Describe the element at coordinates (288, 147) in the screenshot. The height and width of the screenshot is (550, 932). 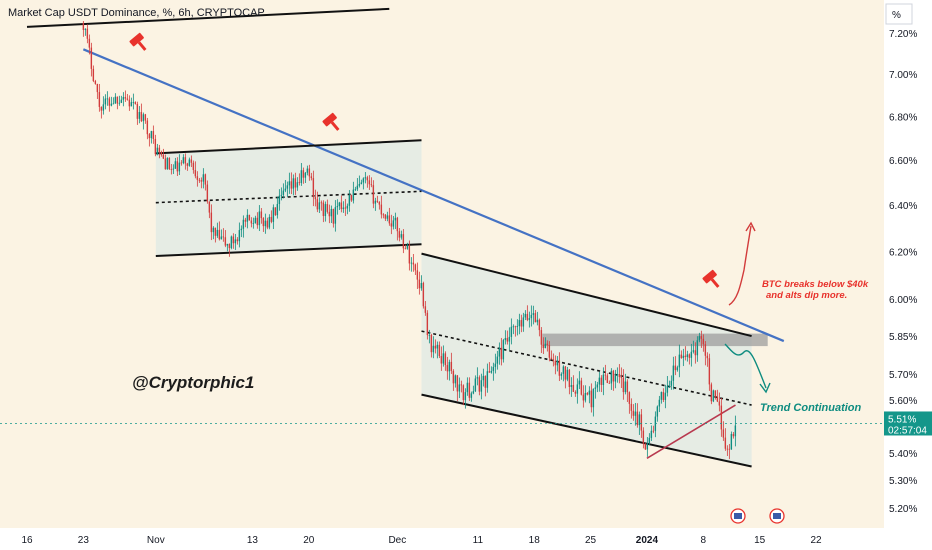
I see `range-top` at that location.